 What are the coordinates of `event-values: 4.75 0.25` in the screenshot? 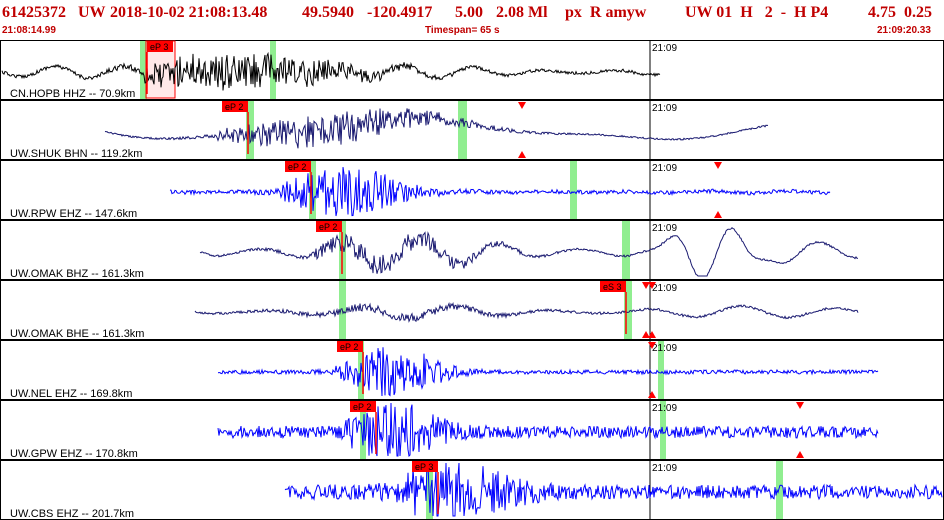 It's located at (900, 12).